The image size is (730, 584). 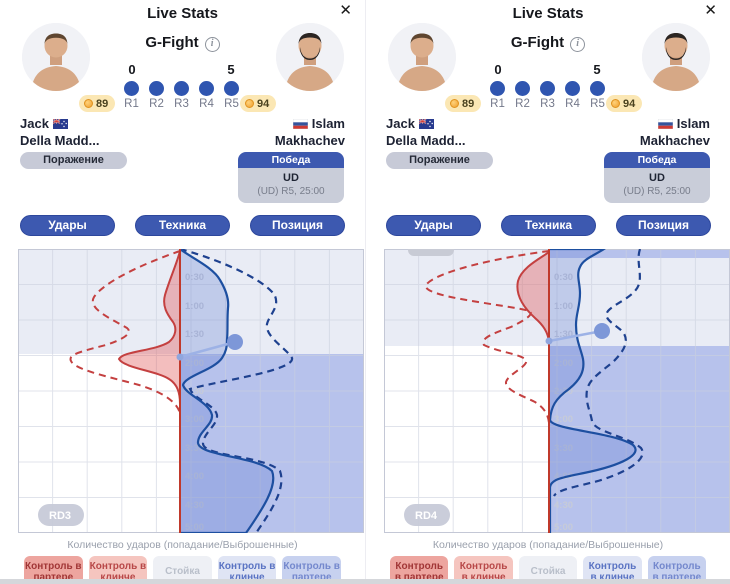 I want to click on svg-text: 4:00, so click(x=194, y=476).